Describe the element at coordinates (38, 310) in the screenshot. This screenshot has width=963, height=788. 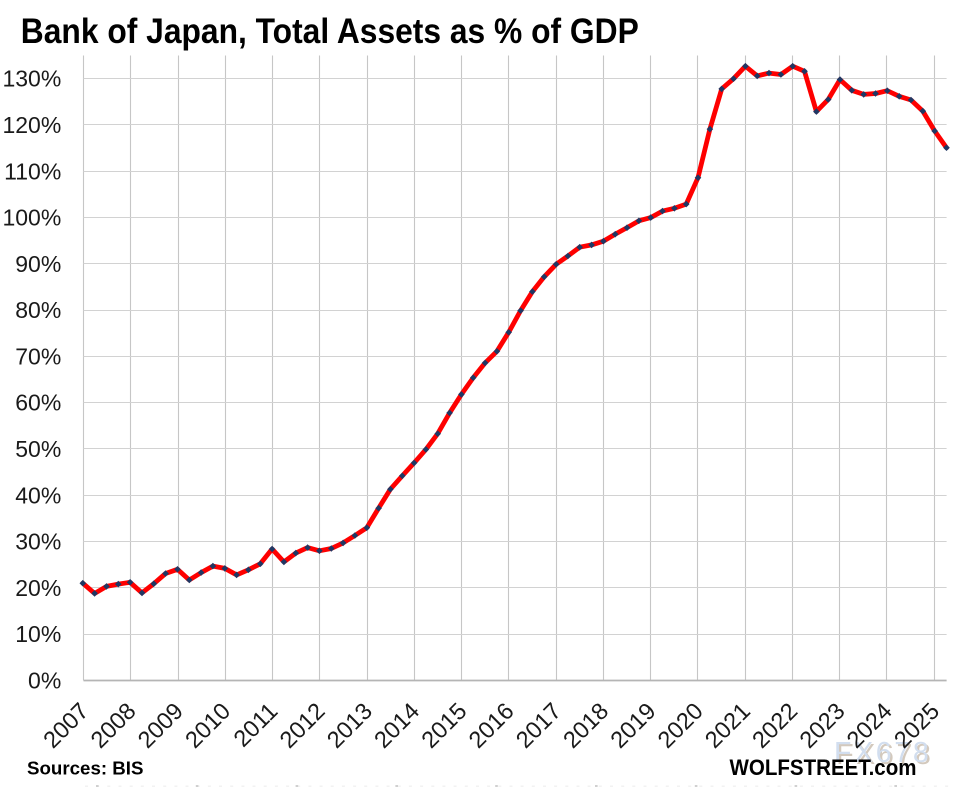
I see `svg-text: 80%` at that location.